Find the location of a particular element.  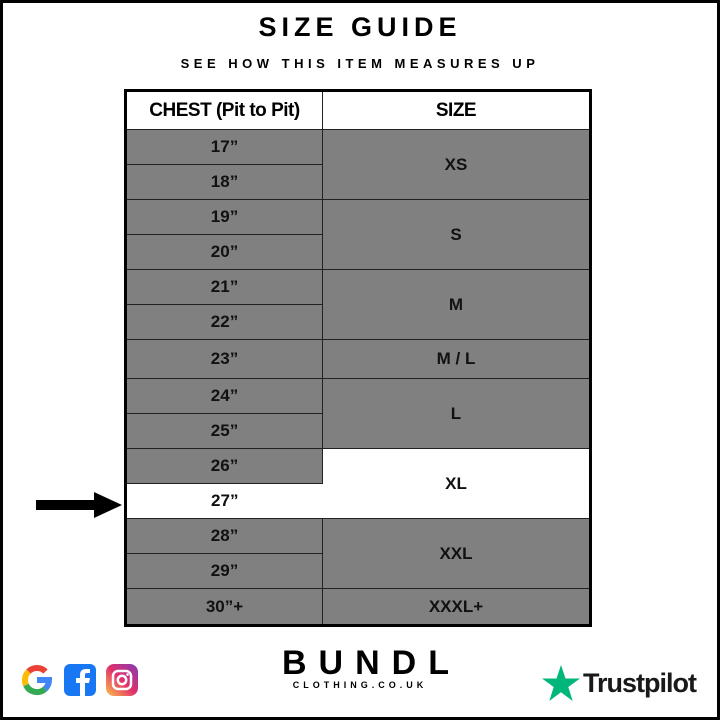

chest-cell: 24” is located at coordinates (224, 396).